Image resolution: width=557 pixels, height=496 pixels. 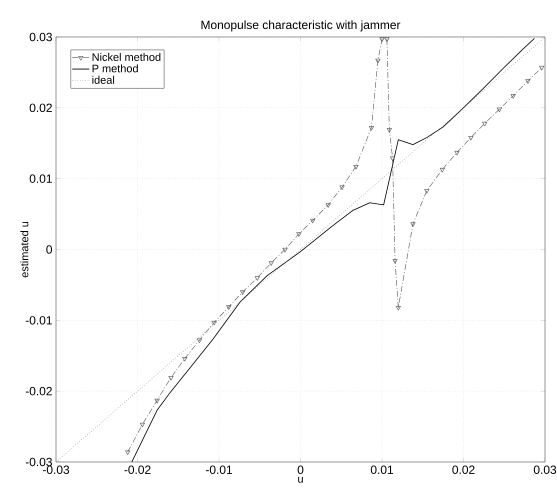 What do you see at coordinates (41, 37) in the screenshot?
I see `y-tick-label: 0.03` at bounding box center [41, 37].